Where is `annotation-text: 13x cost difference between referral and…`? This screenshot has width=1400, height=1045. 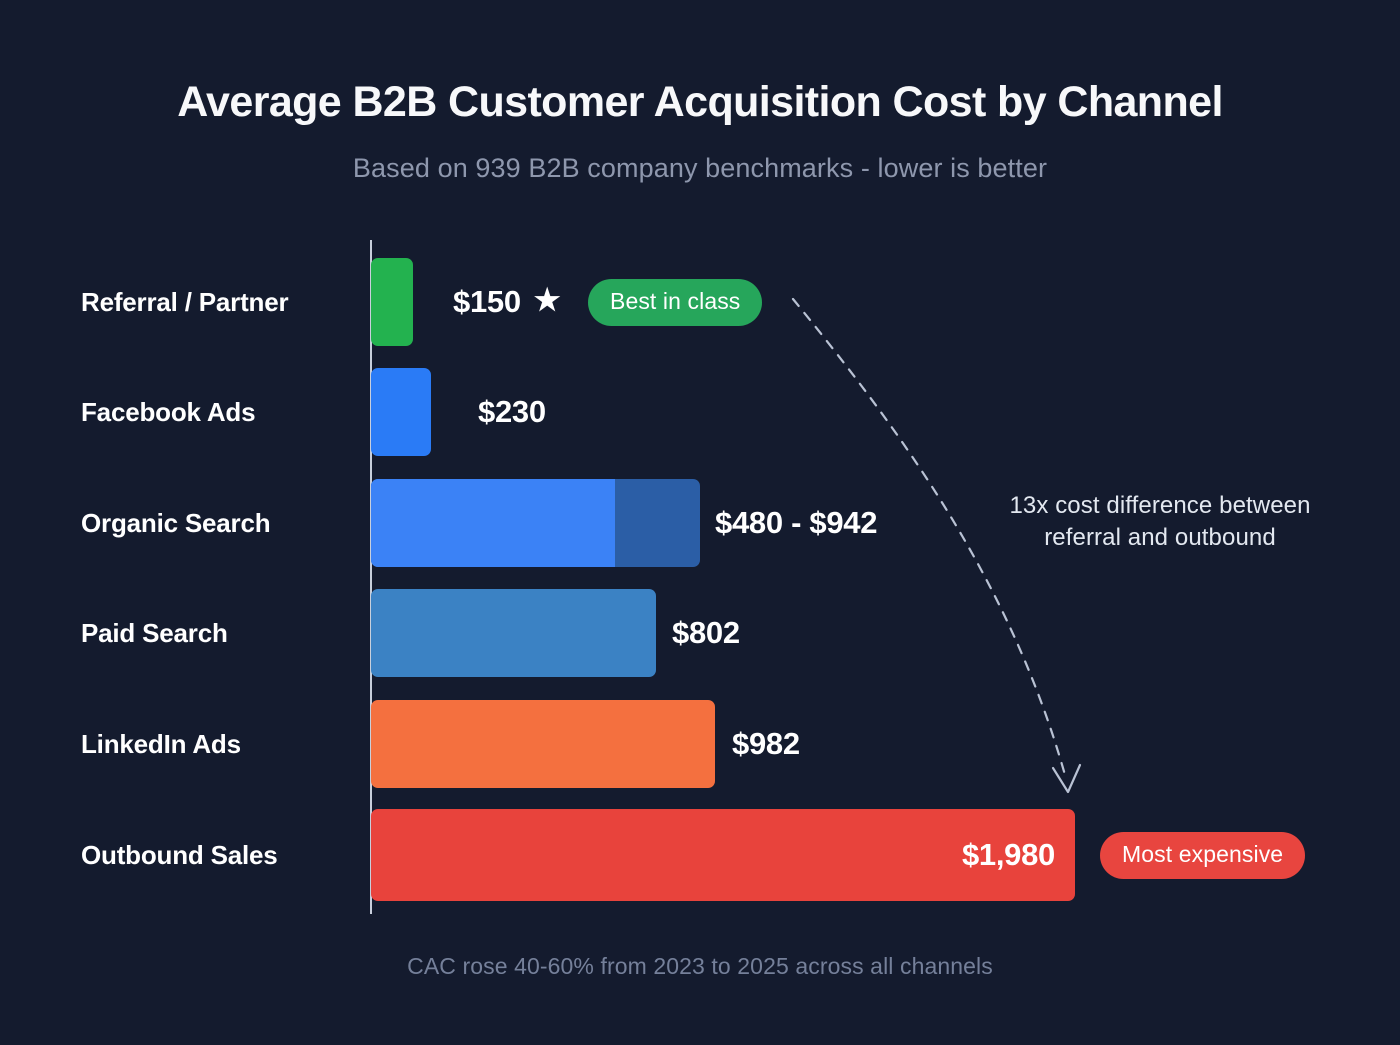 annotation-text: 13x cost difference between referral and… is located at coordinates (1160, 522).